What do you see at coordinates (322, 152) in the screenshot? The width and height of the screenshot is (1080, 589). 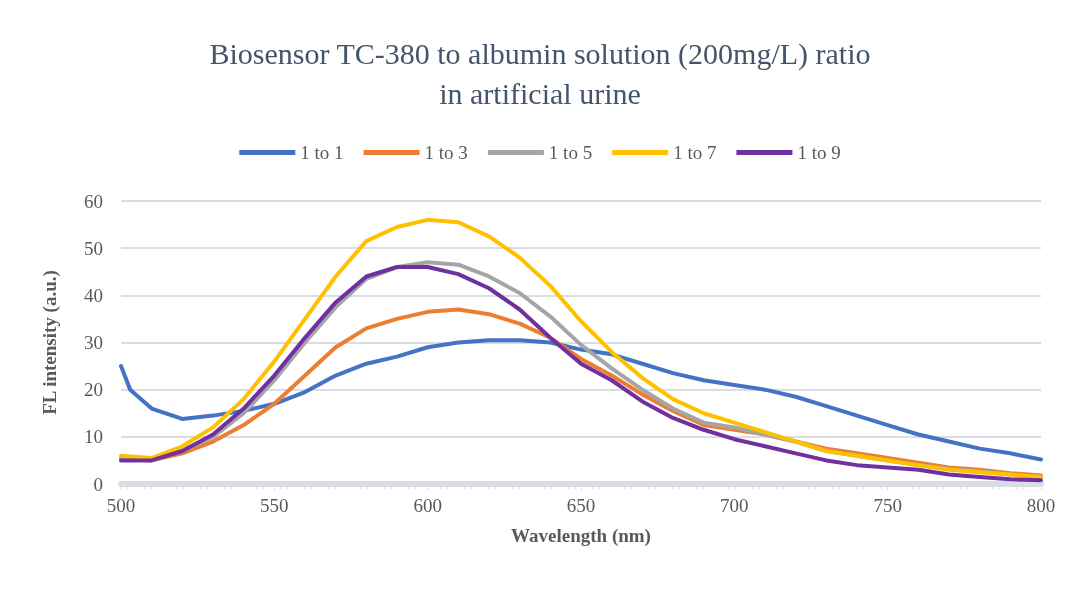 I see `legend-label: 1 to 1` at bounding box center [322, 152].